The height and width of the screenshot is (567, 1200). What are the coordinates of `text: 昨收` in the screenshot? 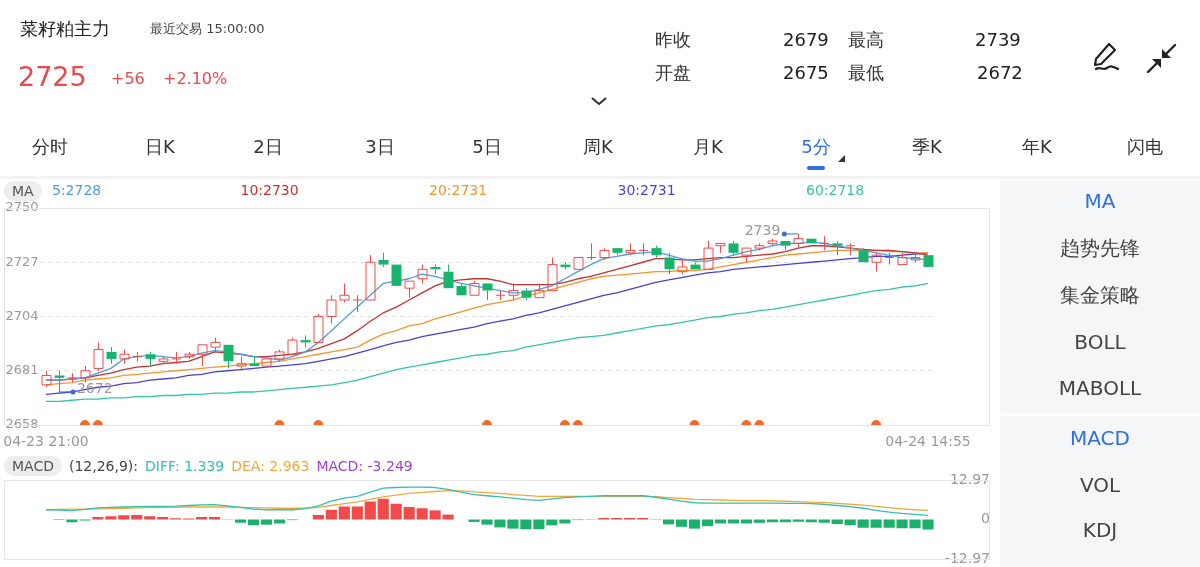 It's located at (673, 40).